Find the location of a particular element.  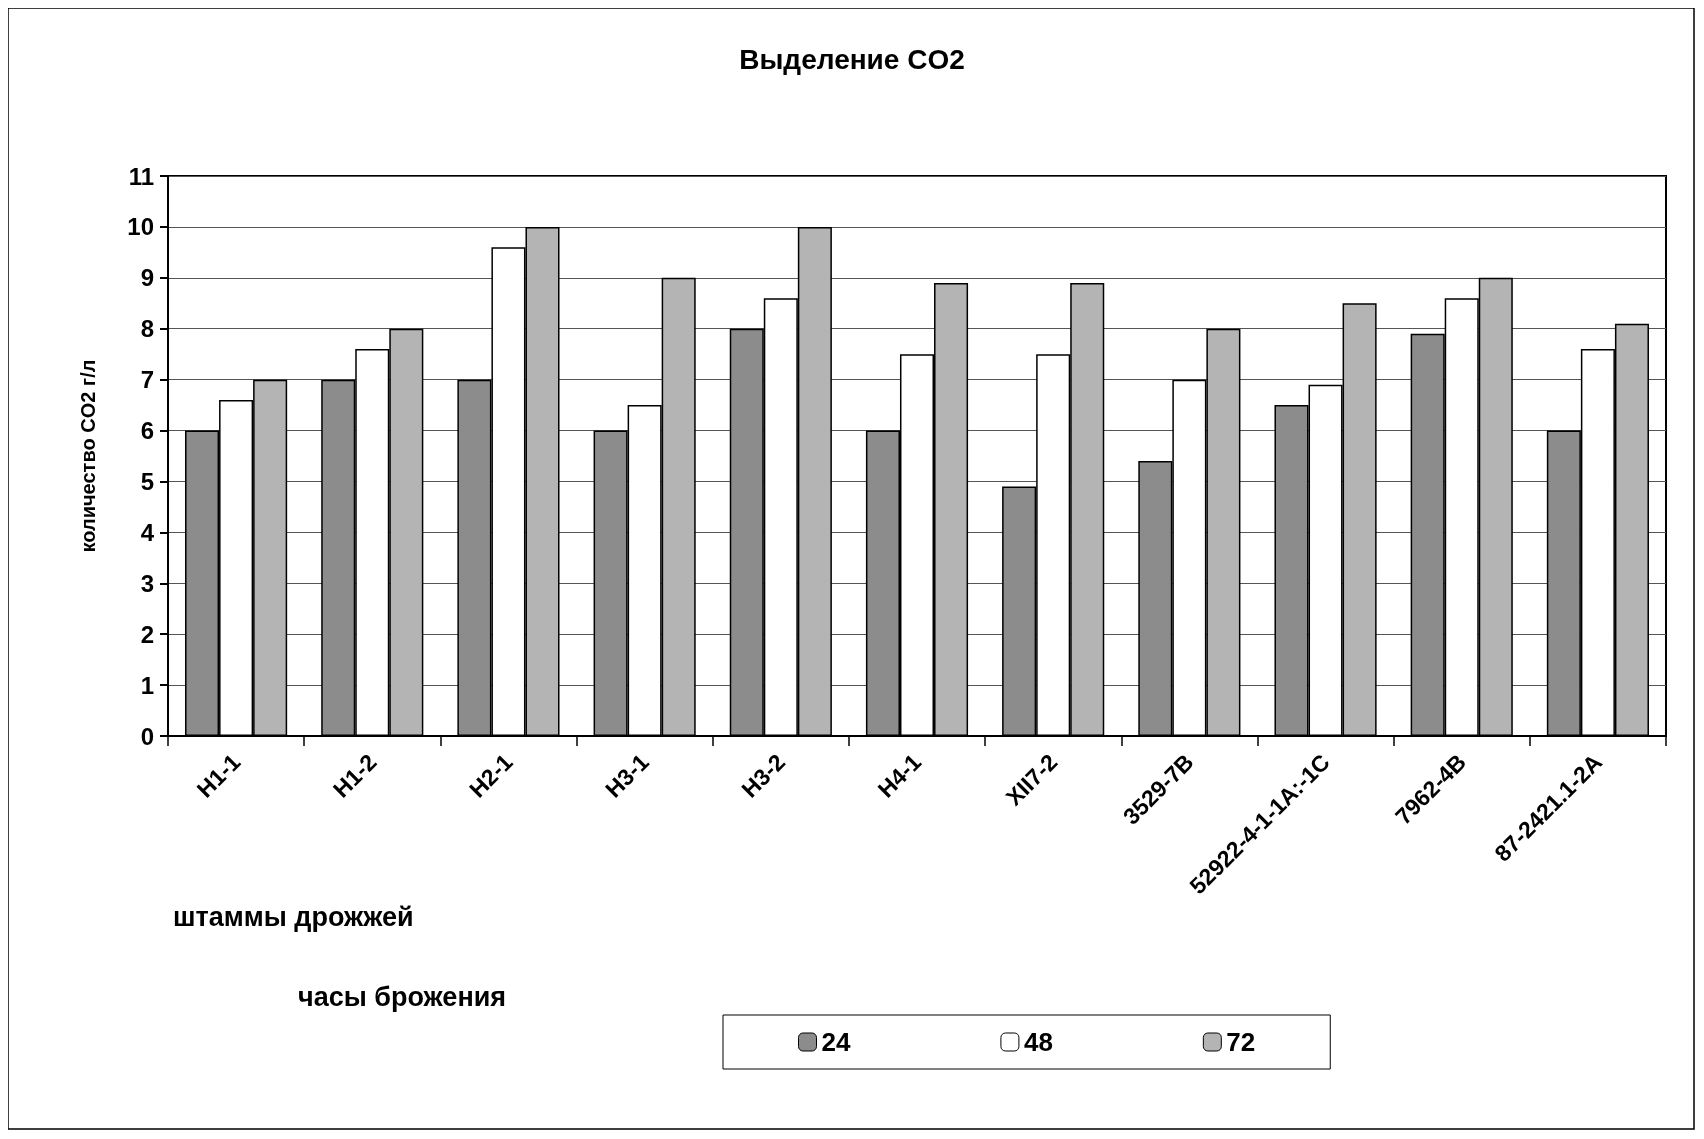

y-tick-label: 0 is located at coordinates (147, 736).